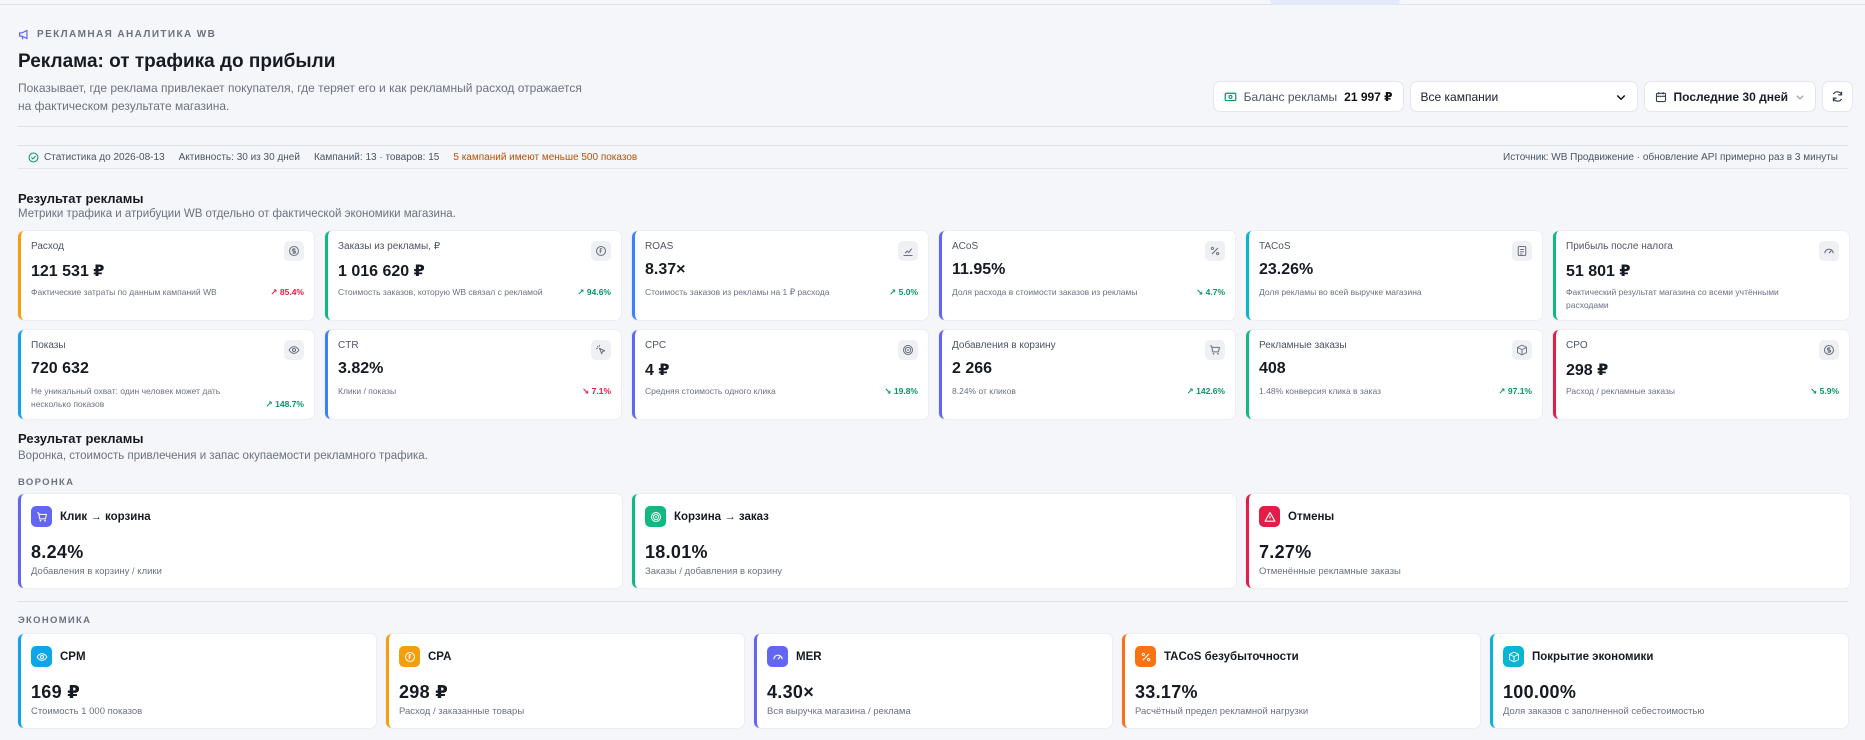  What do you see at coordinates (41, 656) in the screenshot?
I see `eye-icon` at bounding box center [41, 656].